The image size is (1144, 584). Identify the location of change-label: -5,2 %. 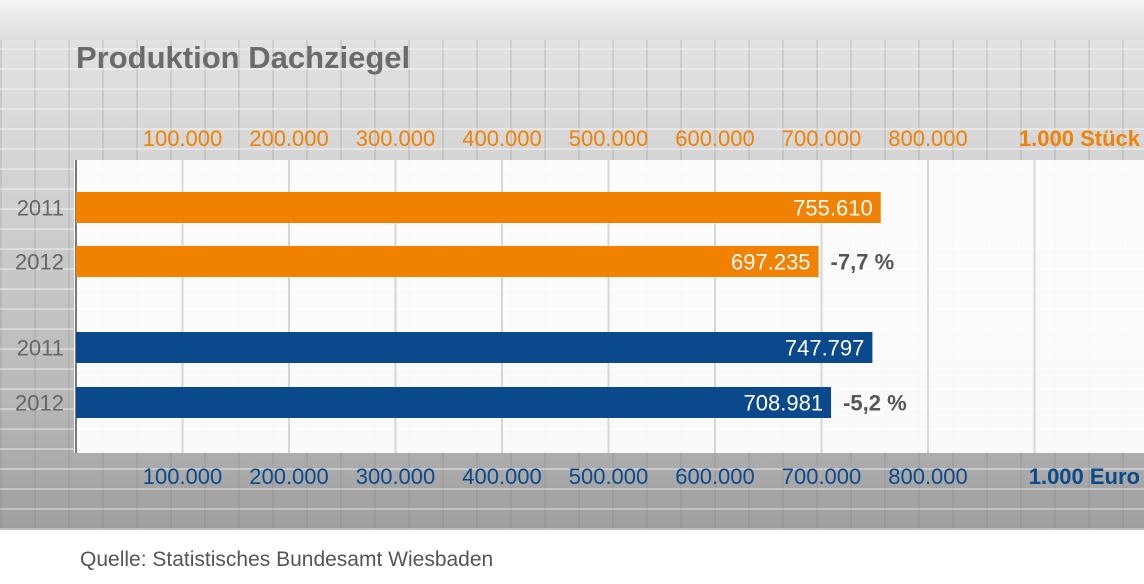
(875, 403).